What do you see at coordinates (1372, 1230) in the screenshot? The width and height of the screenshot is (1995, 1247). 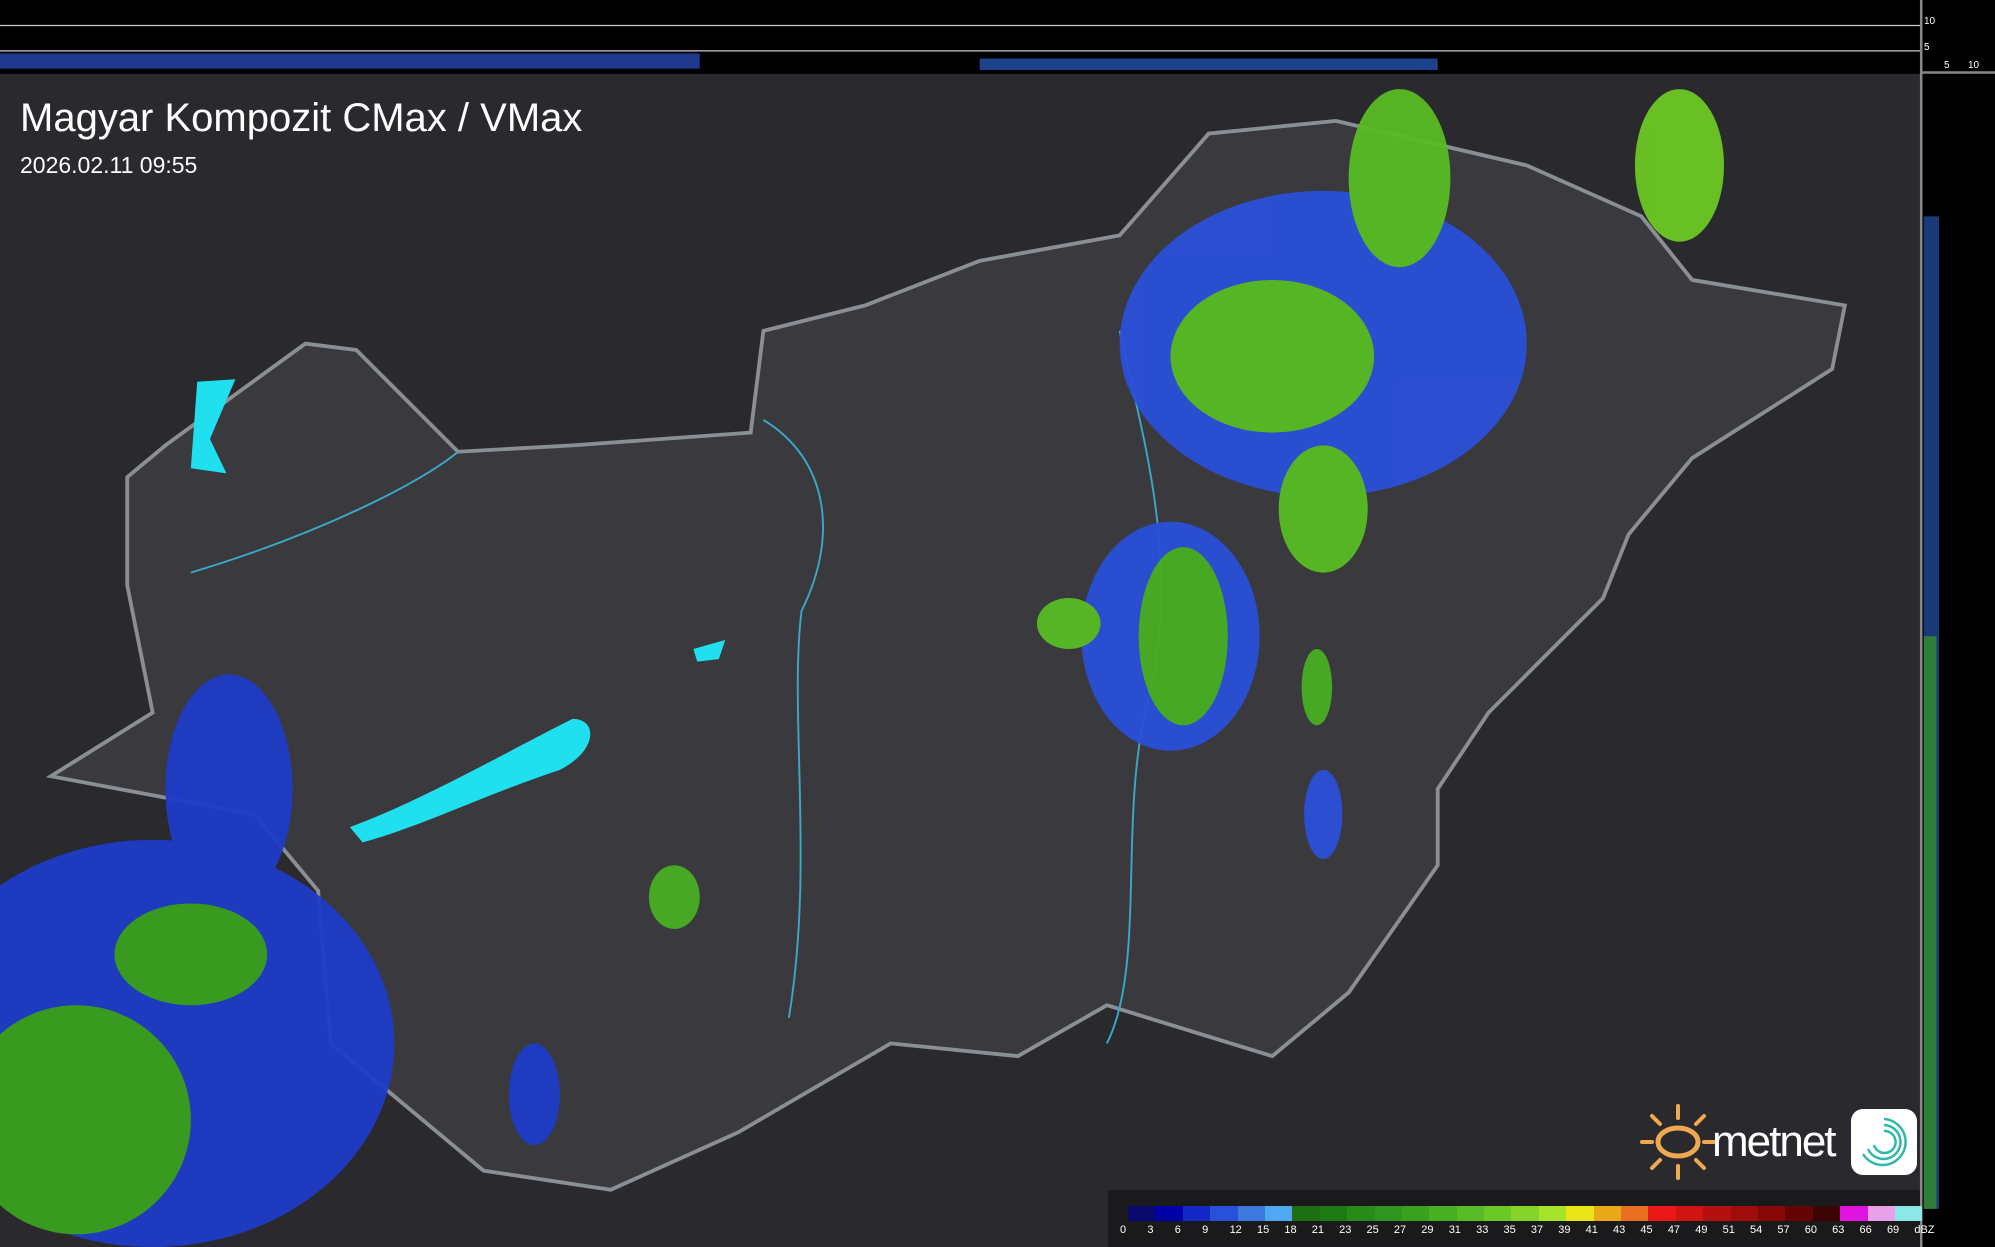 I see `legend-label: 25` at bounding box center [1372, 1230].